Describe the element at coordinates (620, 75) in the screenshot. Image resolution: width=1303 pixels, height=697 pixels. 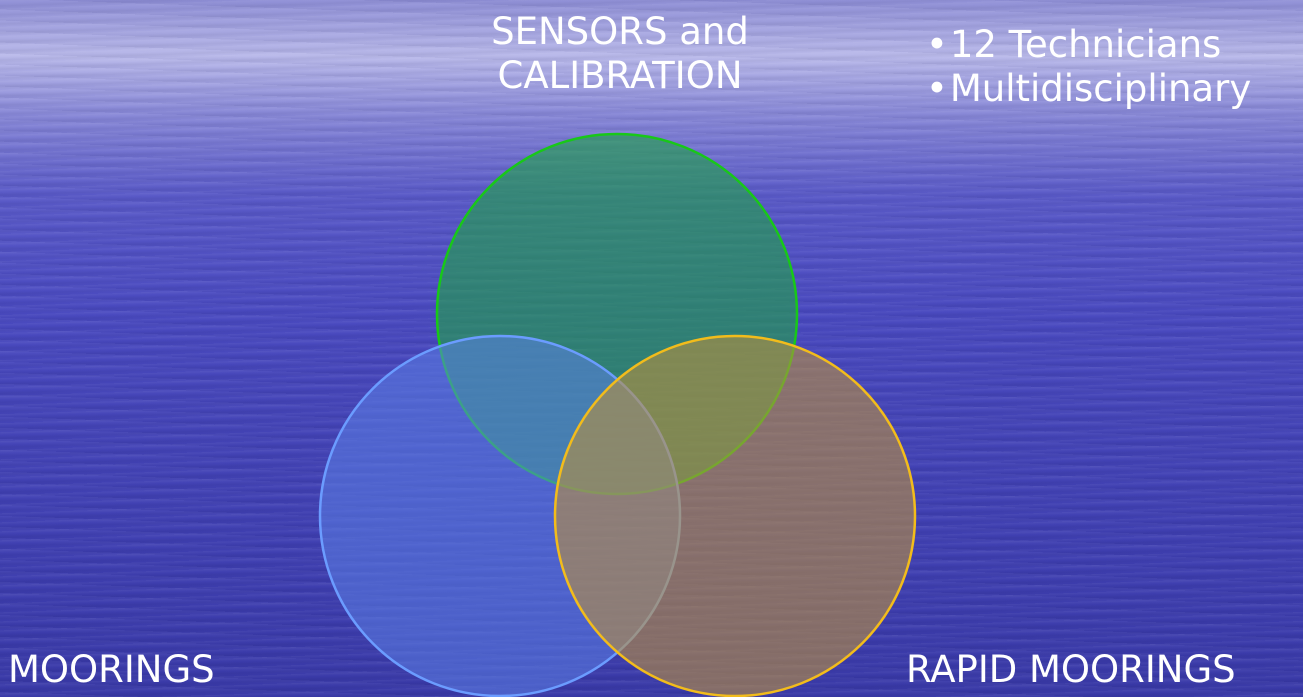
I see `sensors-calibration-label-line2: CALIBRATION` at that location.